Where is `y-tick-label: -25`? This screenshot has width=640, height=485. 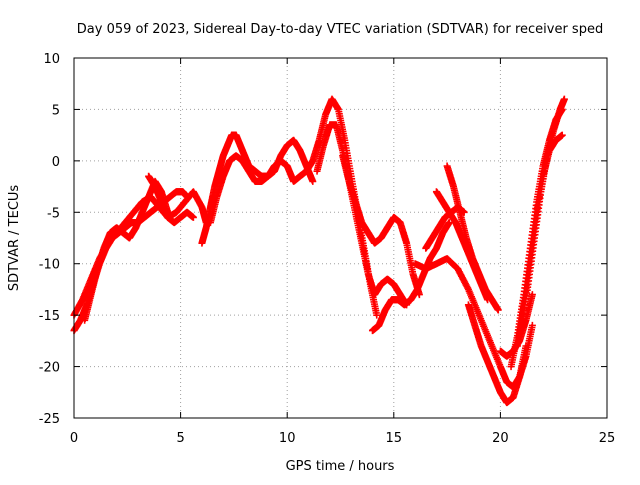 y-tick-label: -25 is located at coordinates (49, 419).